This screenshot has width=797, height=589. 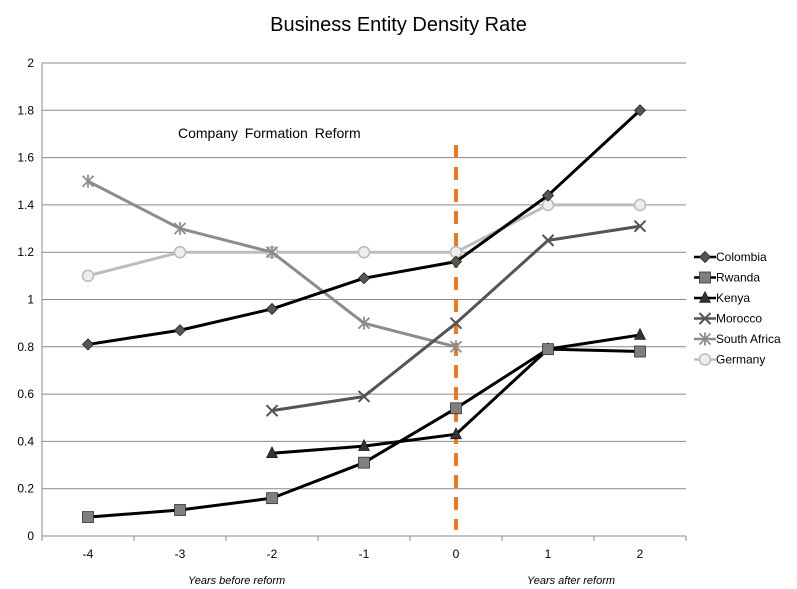 I want to click on years-before-label: Years before reform, so click(x=237, y=581).